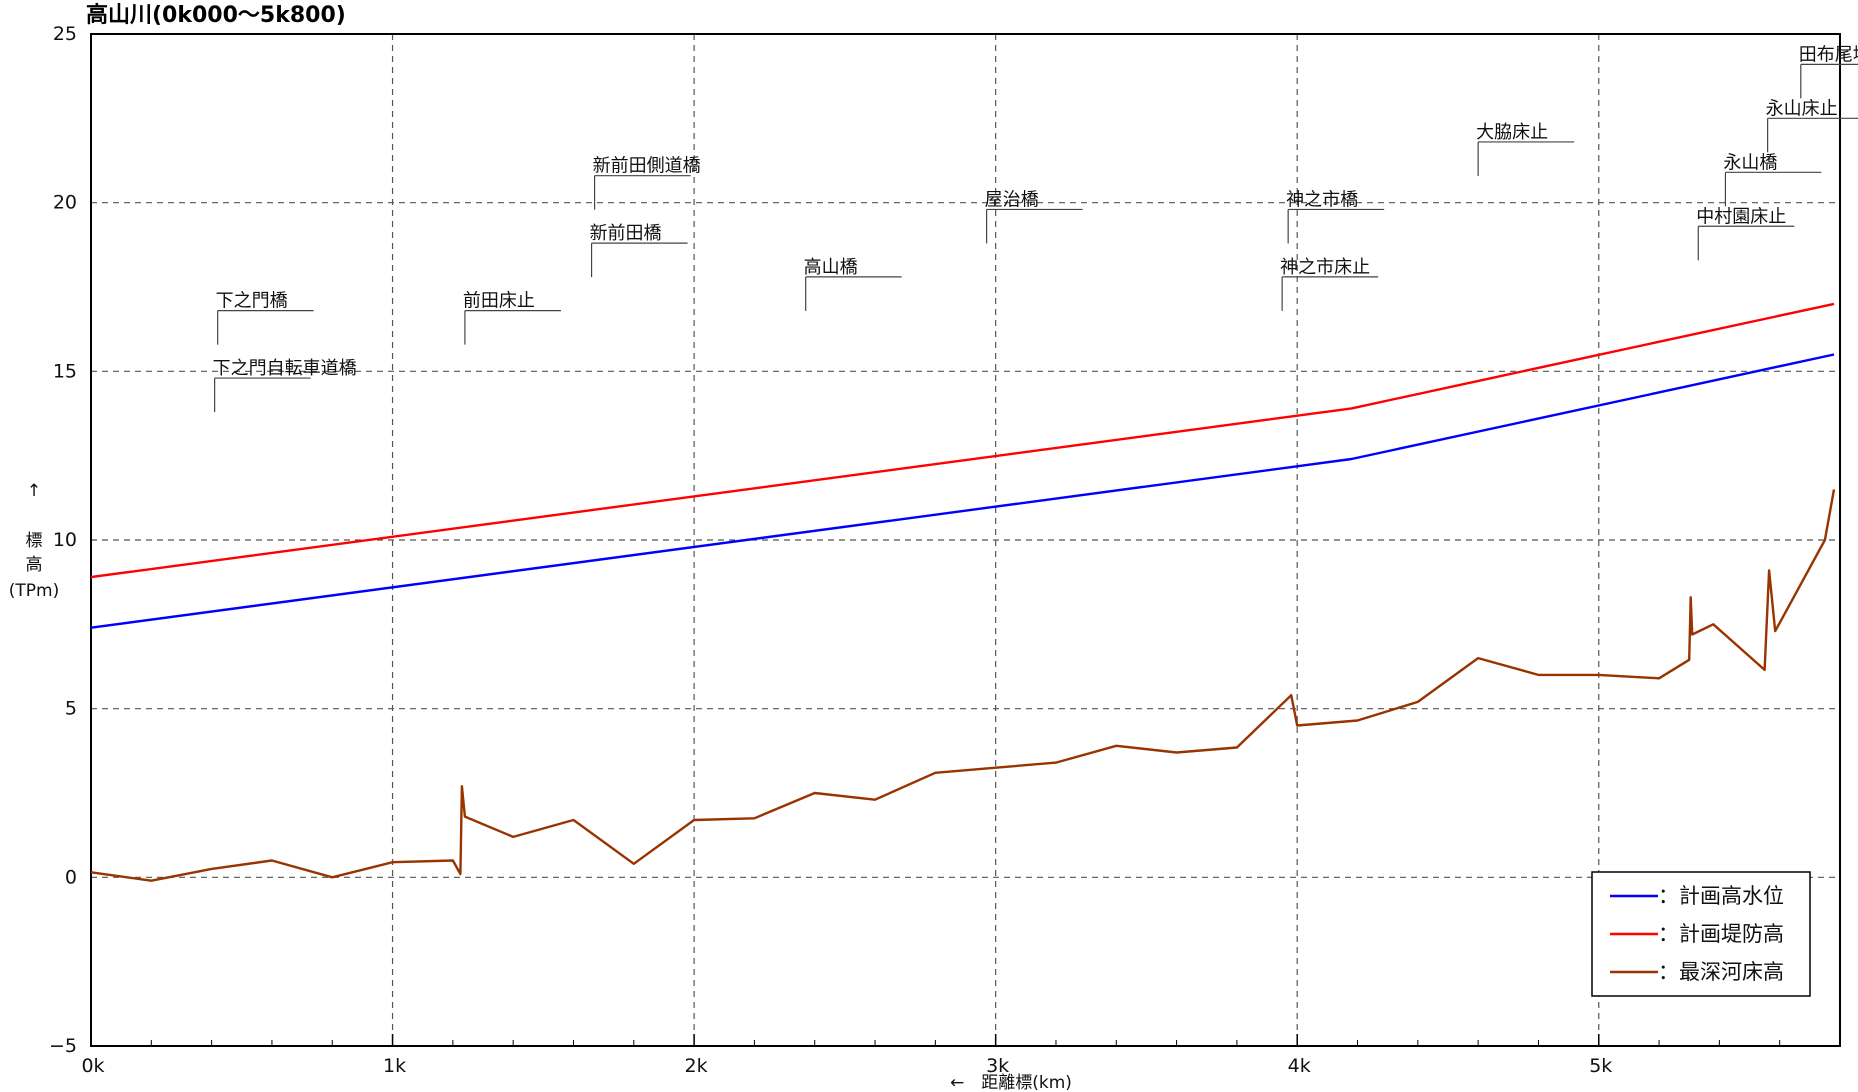 The height and width of the screenshot is (1092, 1858). I want to click on x-tick-label: 0k, so click(92, 1066).